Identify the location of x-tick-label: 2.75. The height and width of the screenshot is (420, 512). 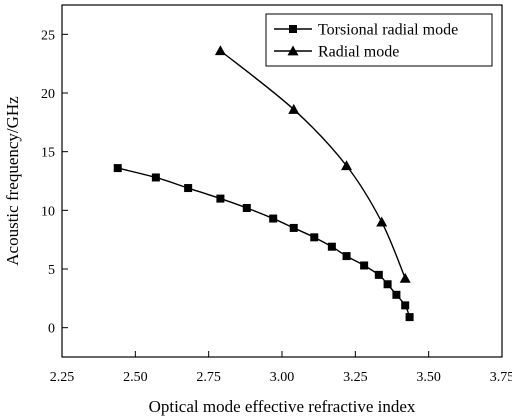
(208, 377).